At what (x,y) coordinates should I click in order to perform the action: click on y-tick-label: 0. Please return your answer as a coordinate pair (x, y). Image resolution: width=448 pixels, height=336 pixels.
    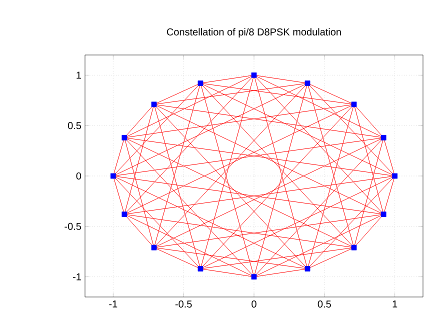
    Looking at the image, I should click on (79, 176).